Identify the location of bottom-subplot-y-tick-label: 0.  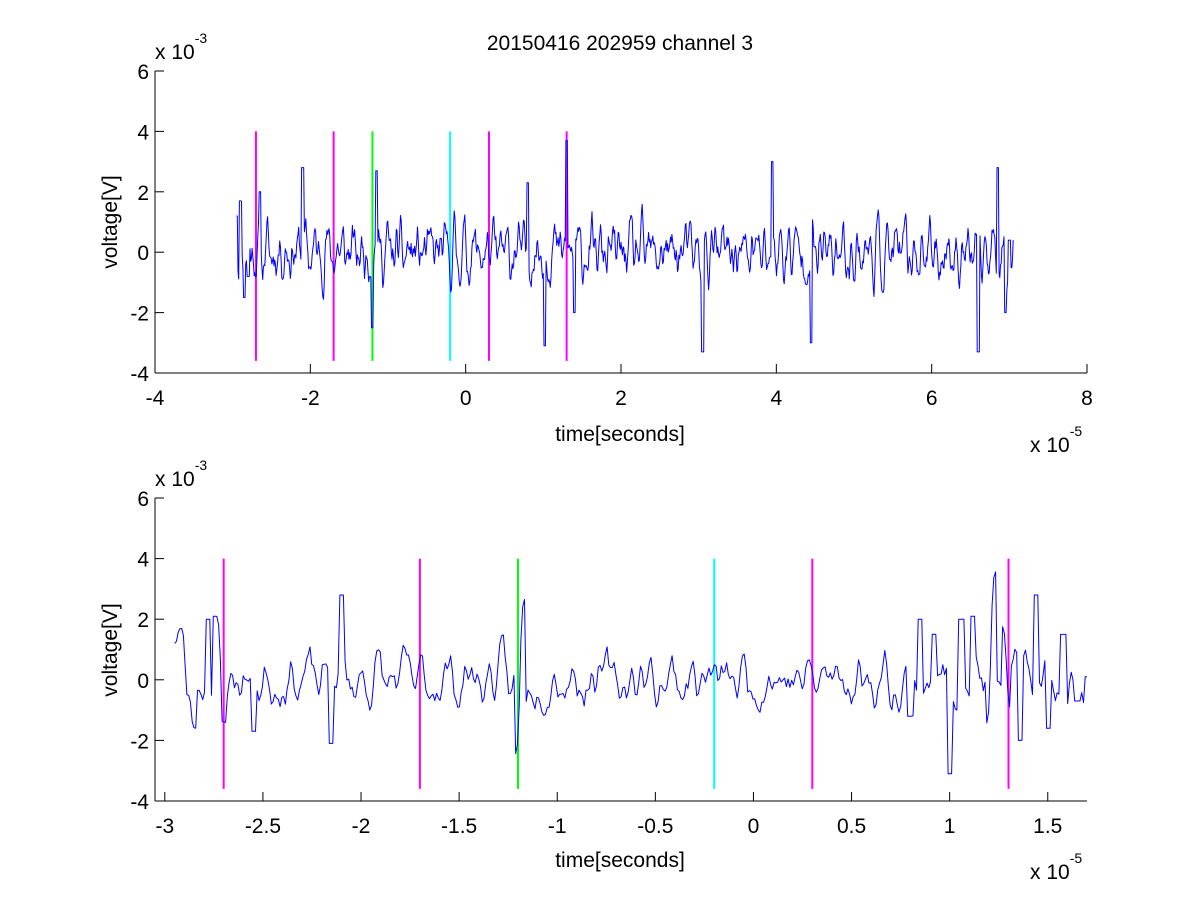
(143, 681).